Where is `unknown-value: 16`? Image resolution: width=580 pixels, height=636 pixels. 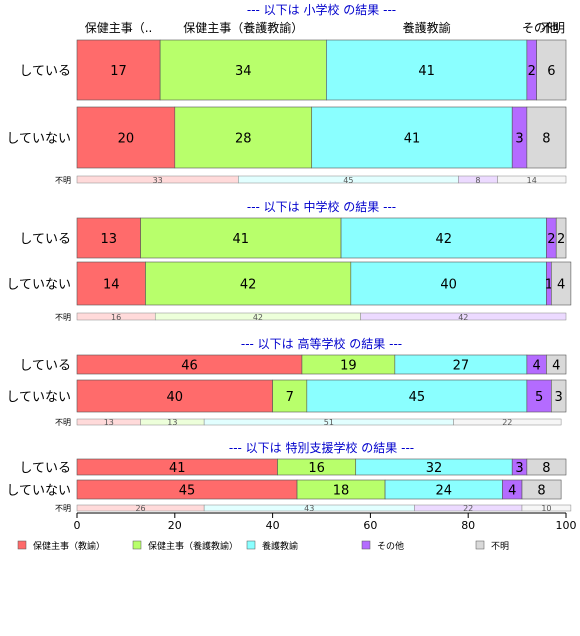 unknown-value: 16 is located at coordinates (116, 317).